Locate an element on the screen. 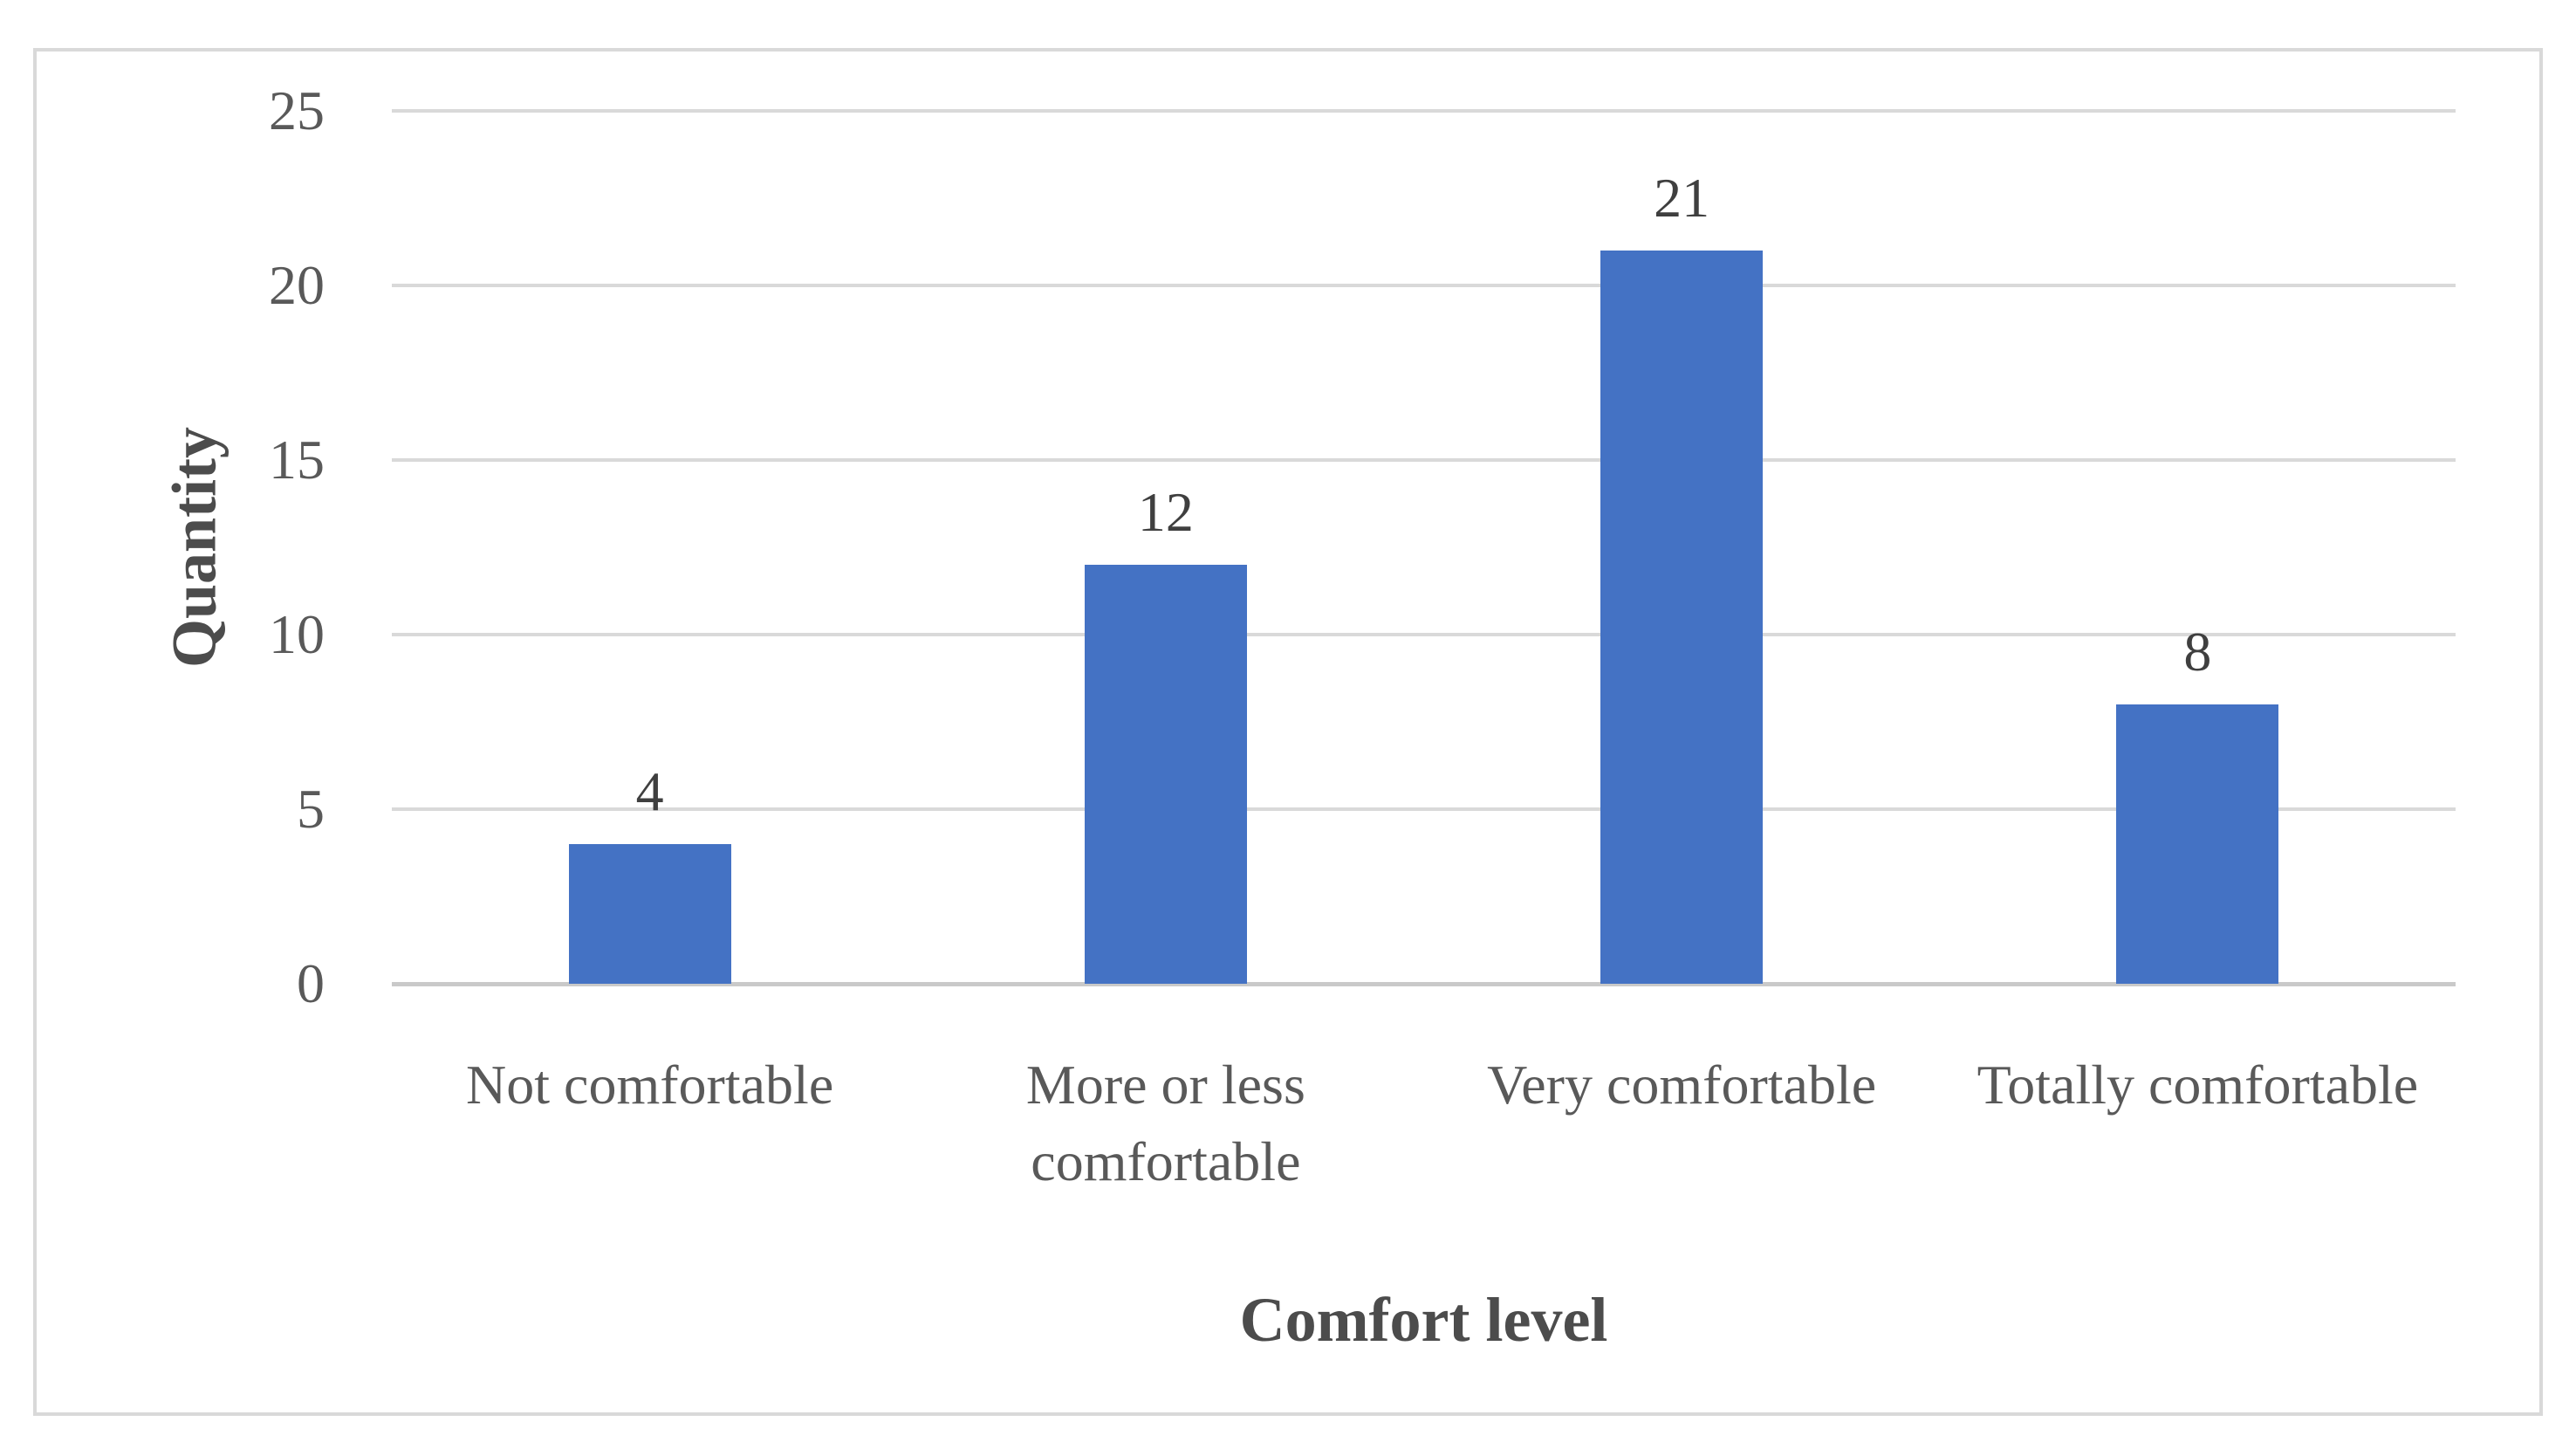 The height and width of the screenshot is (1456, 2576). category-label: Not comfortable is located at coordinates (650, 1085).